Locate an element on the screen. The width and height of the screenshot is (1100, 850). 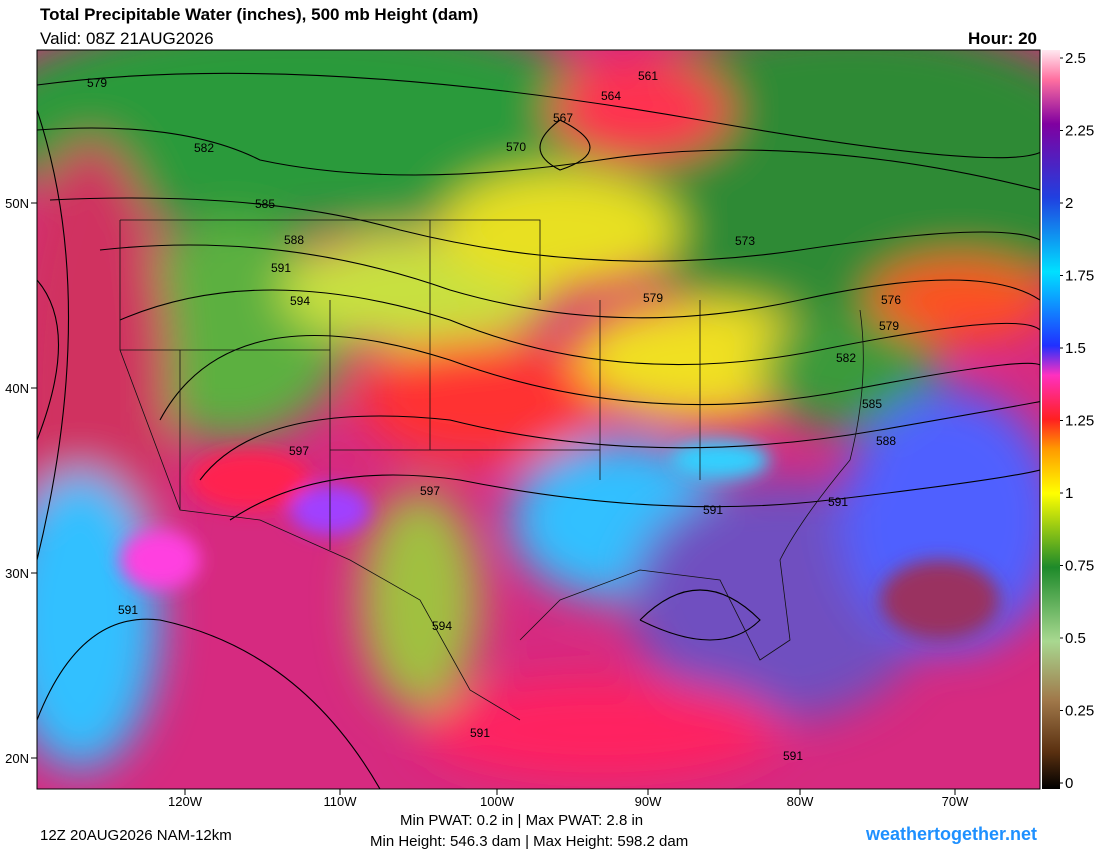
lon-label: 90W is located at coordinates (648, 801).